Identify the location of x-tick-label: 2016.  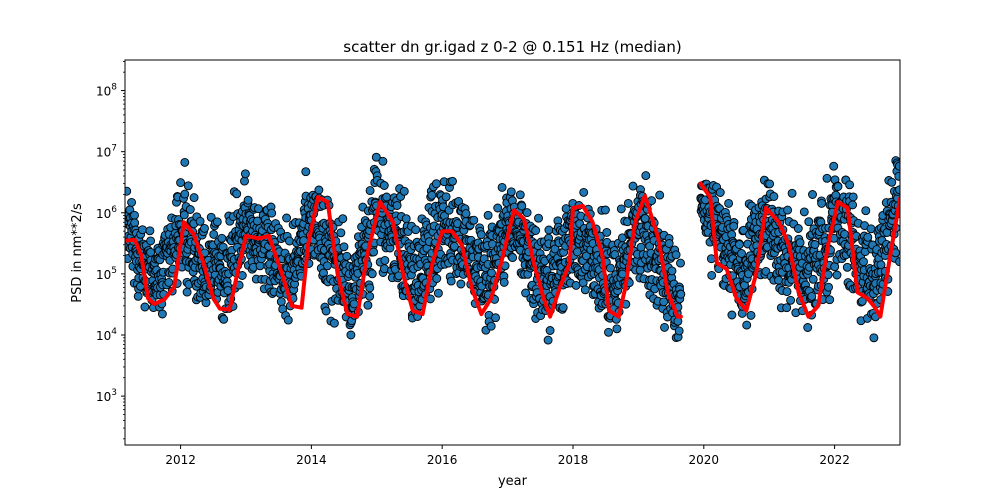
(442, 460).